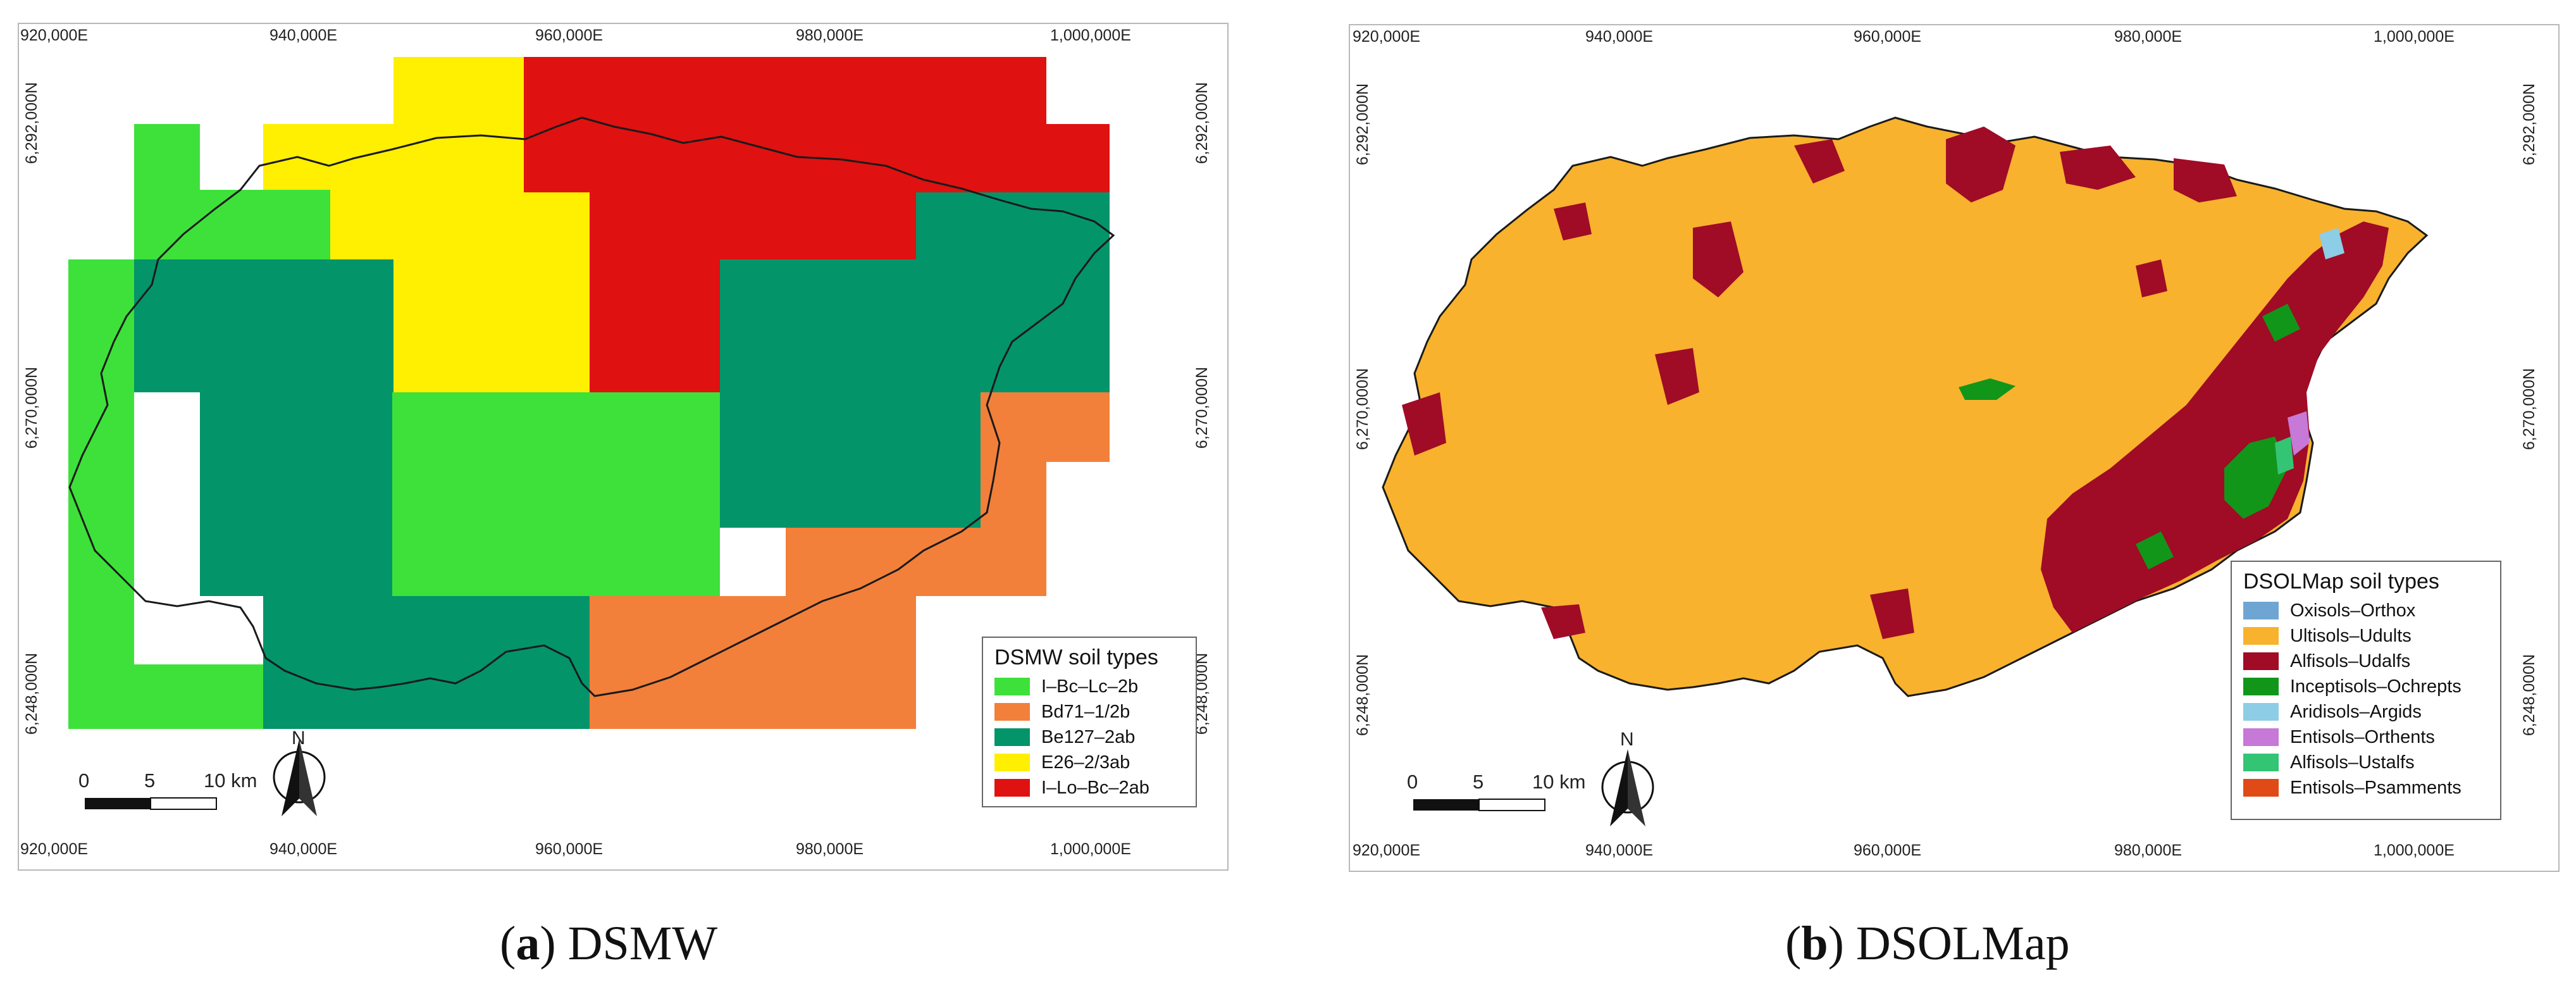 This screenshot has height=989, width=2576. I want to click on caption-letter: a, so click(528, 943).